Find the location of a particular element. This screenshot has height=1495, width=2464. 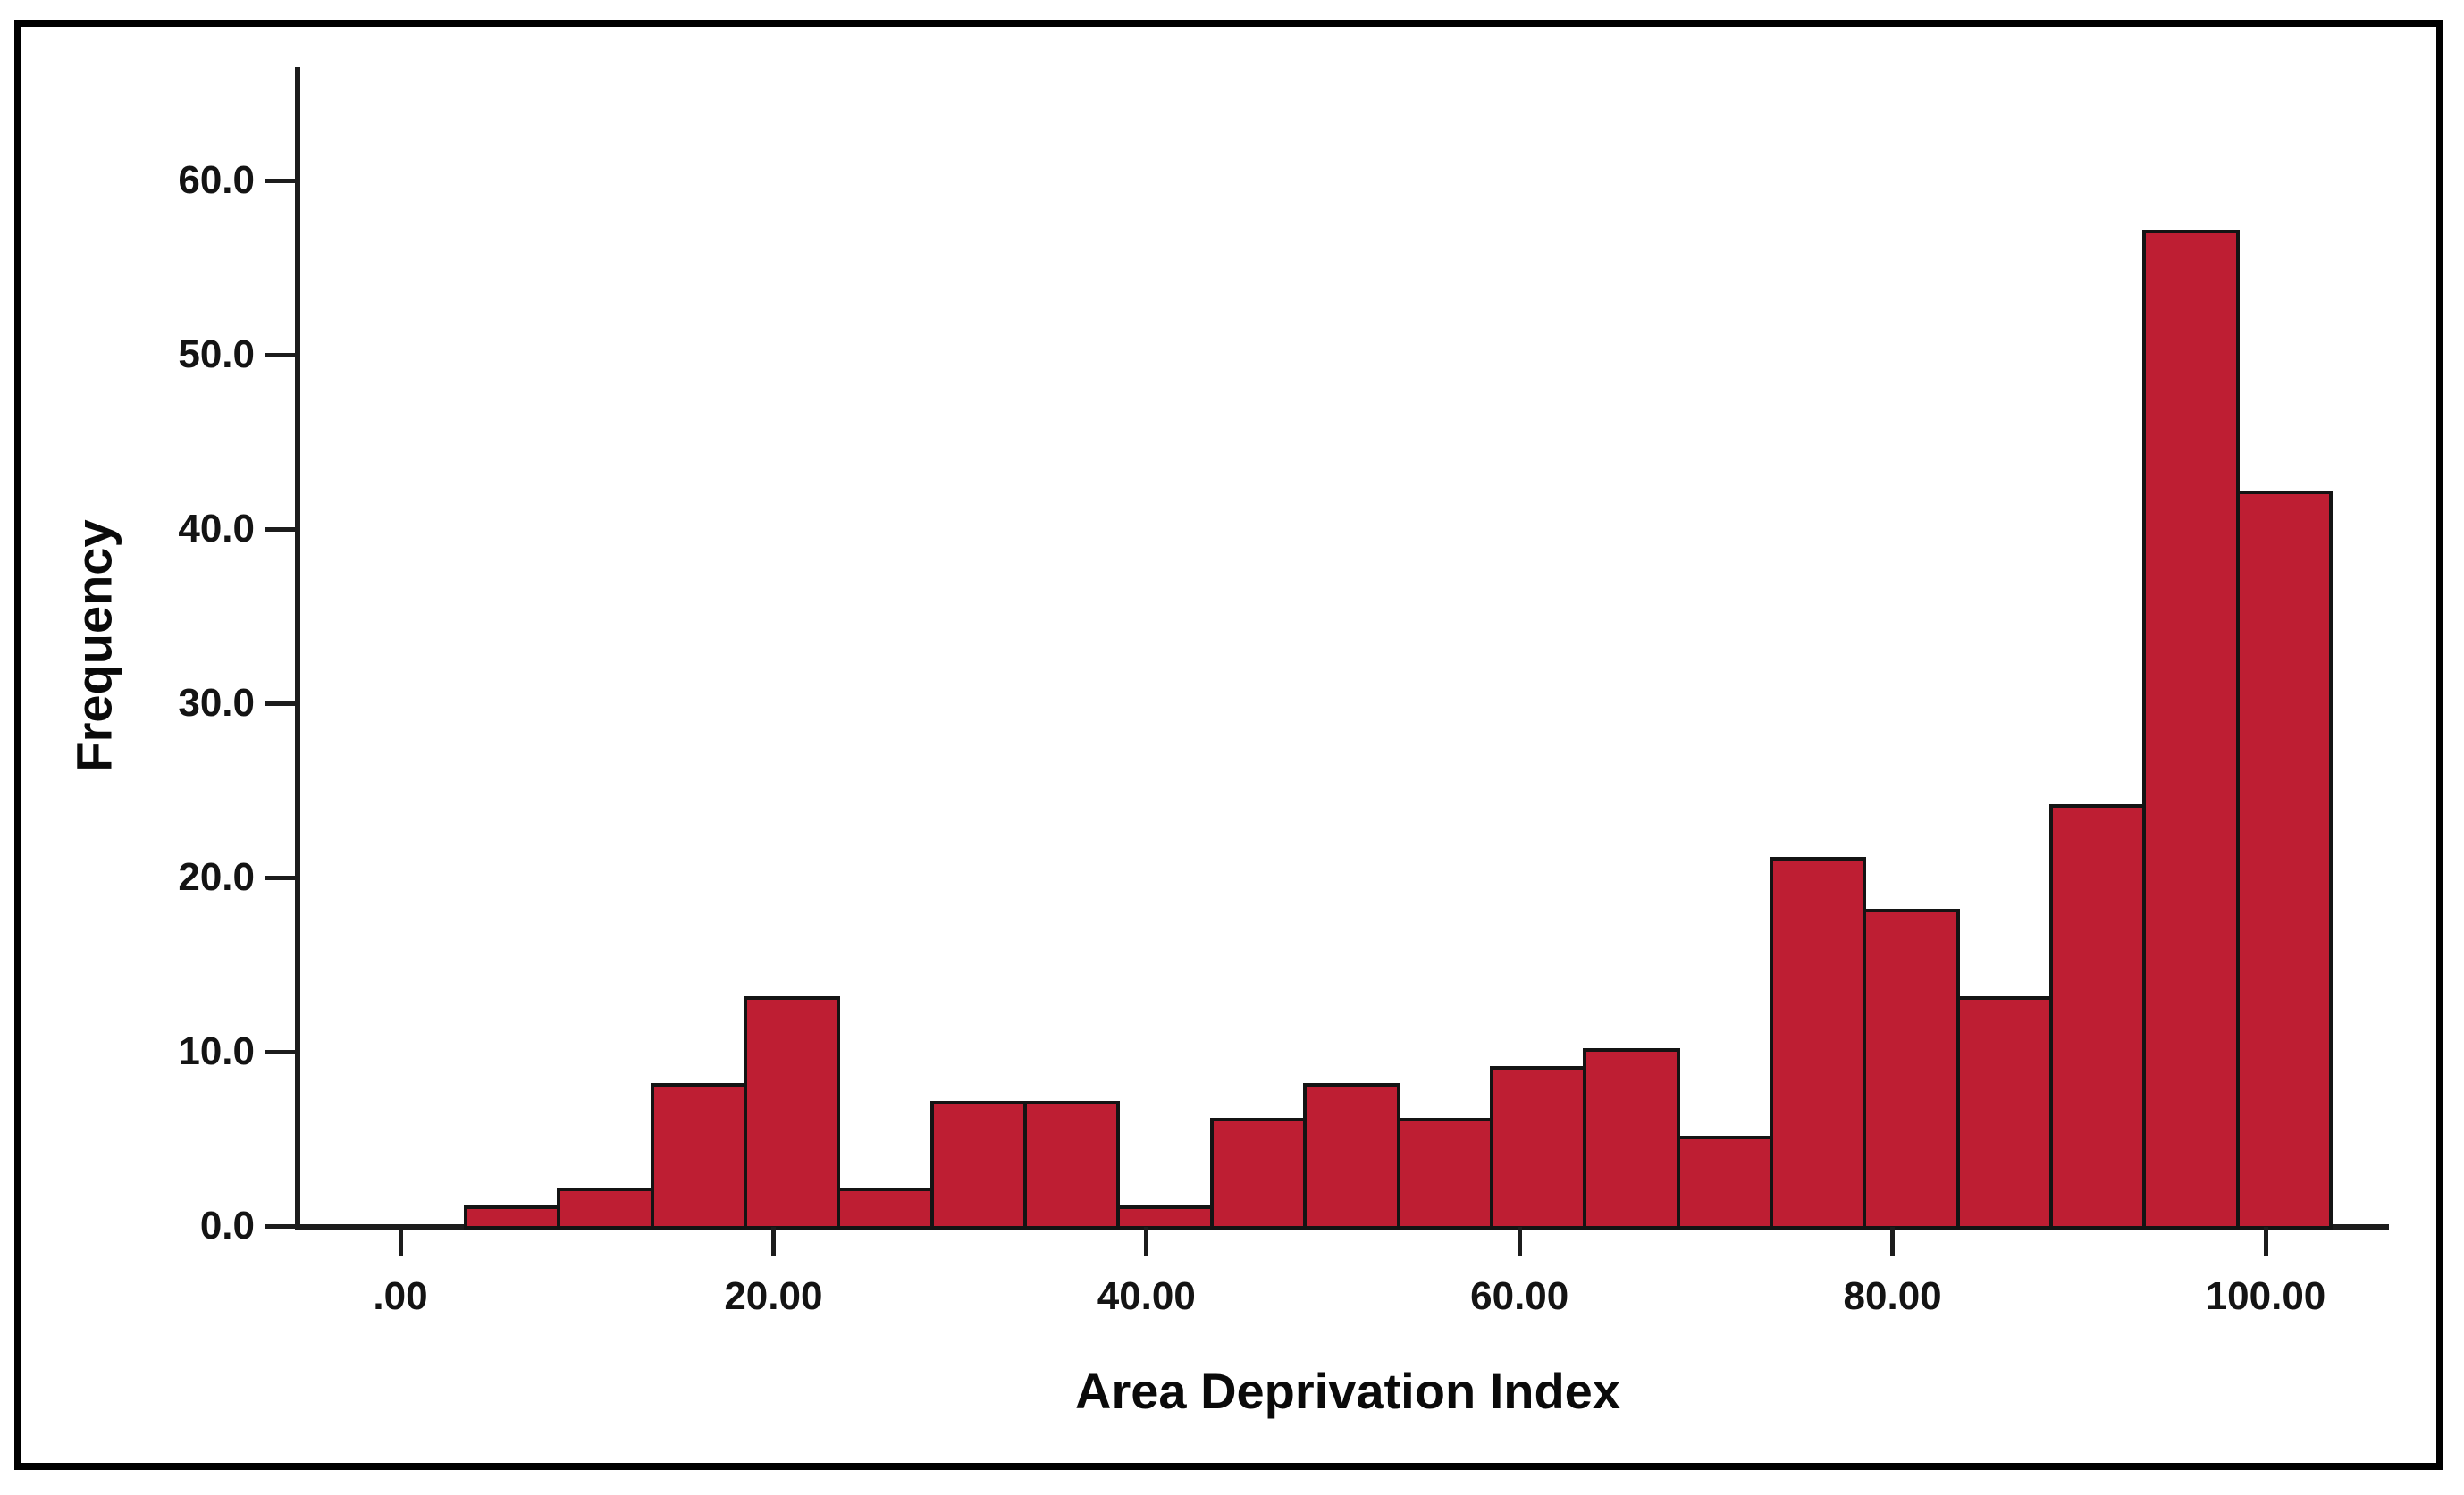

x-tick-label: 100.00 is located at coordinates (2265, 1296).